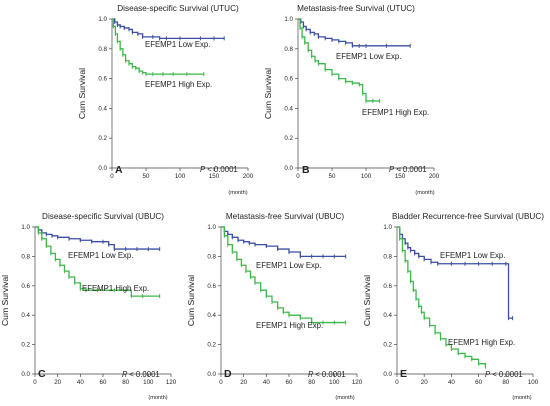 The height and width of the screenshot is (406, 550). I want to click on panel-letter: B, so click(306, 170).